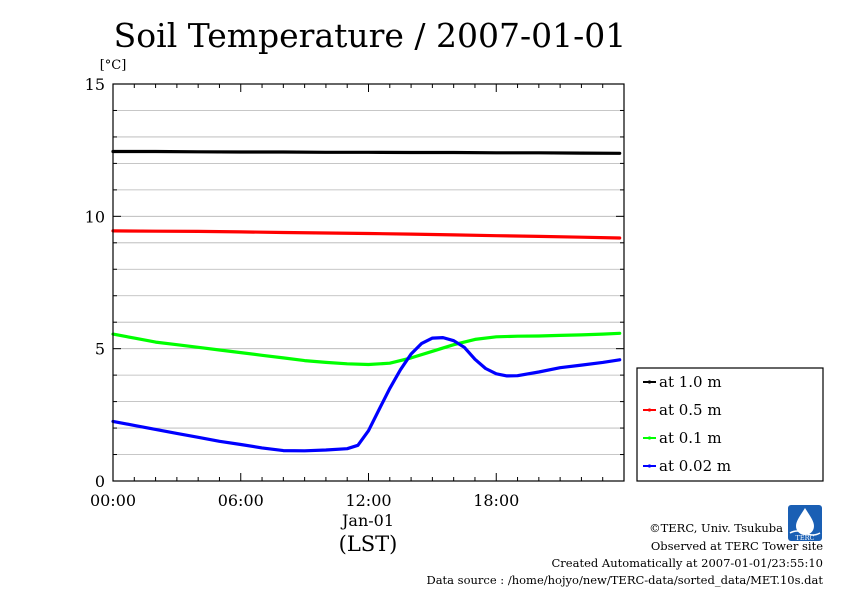 This screenshot has width=842, height=595. I want to click on x-tick-label: 18:00, so click(496, 500).